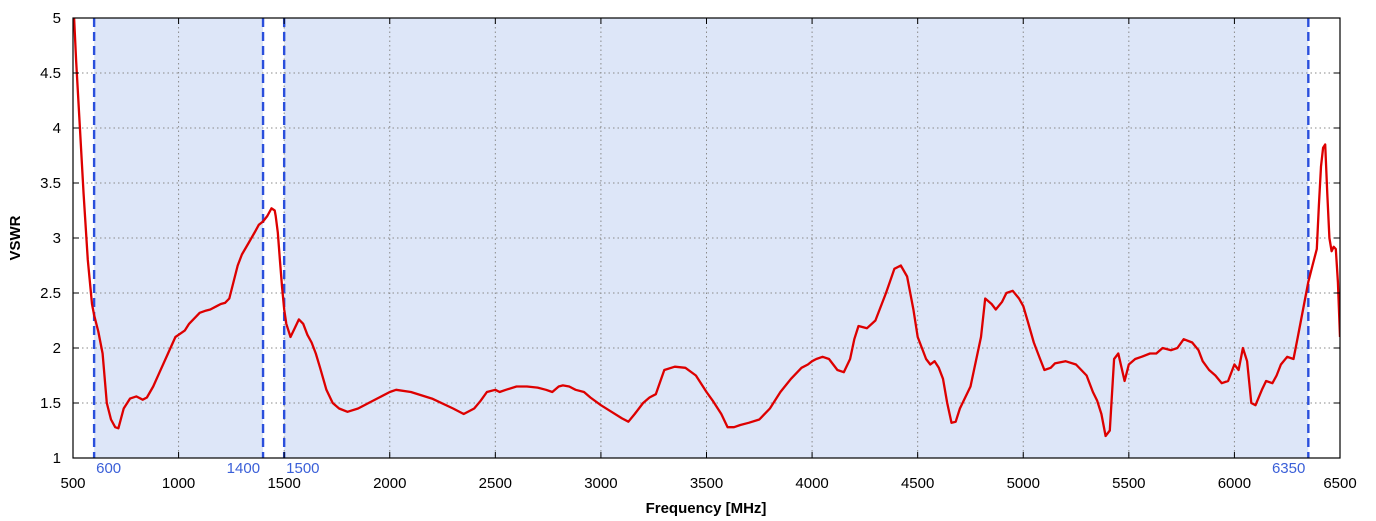  What do you see at coordinates (72, 483) in the screenshot?
I see `x-tick-label-500: 500` at bounding box center [72, 483].